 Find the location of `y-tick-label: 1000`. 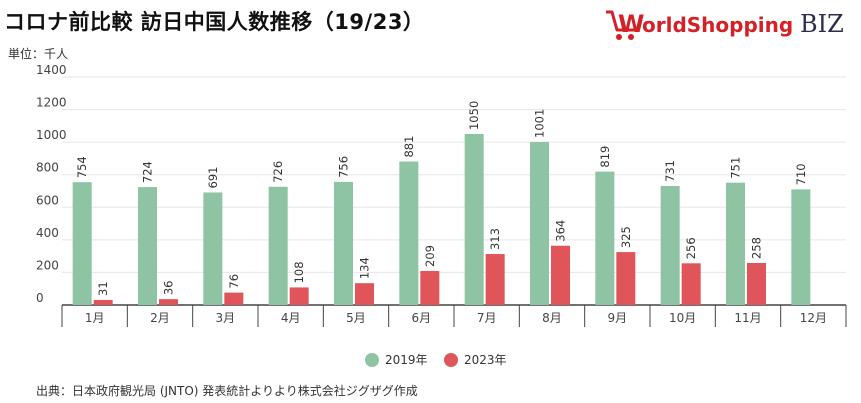

y-tick-label: 1000 is located at coordinates (51, 135).